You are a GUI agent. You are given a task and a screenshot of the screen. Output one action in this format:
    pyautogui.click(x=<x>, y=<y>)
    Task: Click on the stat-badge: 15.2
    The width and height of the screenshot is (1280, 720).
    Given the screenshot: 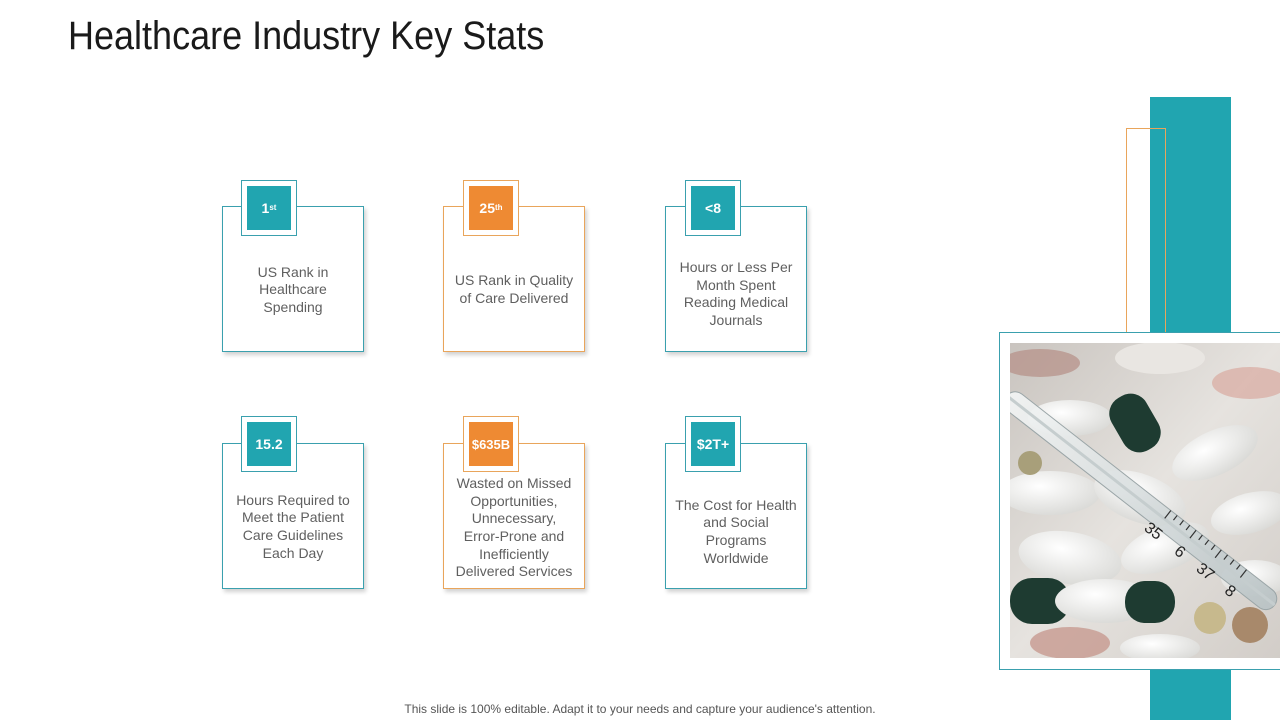 What is the action you would take?
    pyautogui.click(x=269, y=444)
    